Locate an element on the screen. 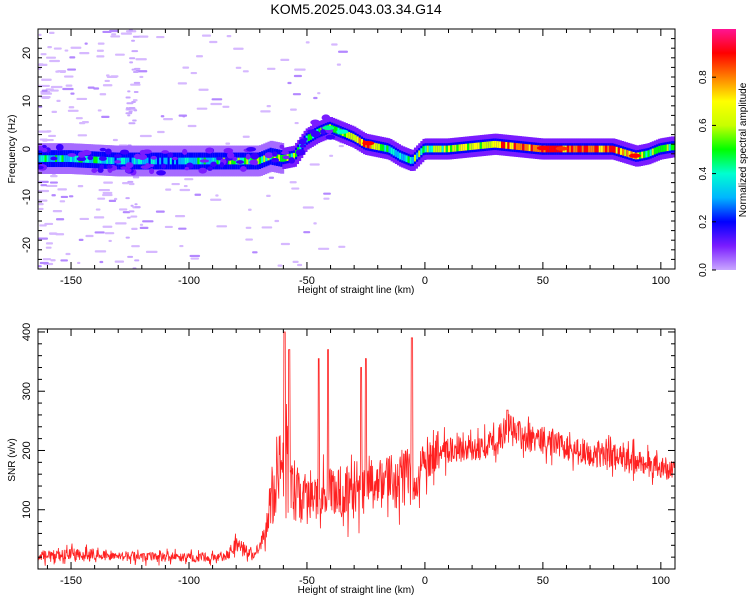  spectrogram-y-label: Frequency (Hz) is located at coordinates (12, 149).